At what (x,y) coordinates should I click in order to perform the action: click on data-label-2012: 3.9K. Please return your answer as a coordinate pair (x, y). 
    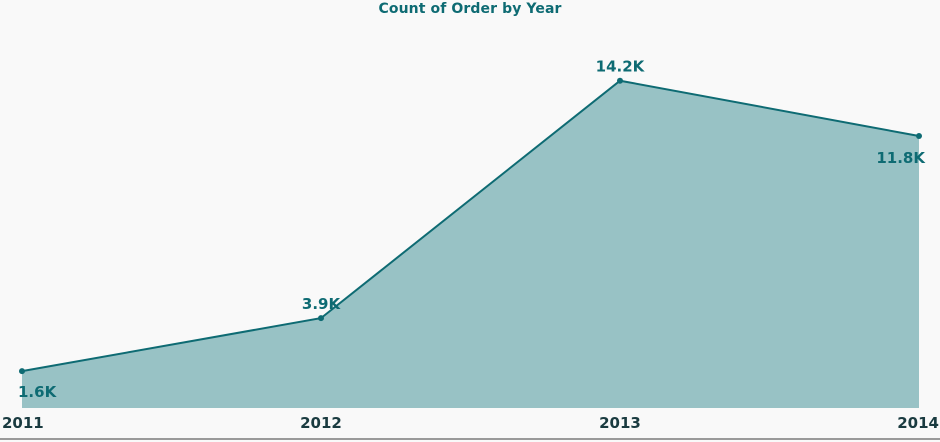
    Looking at the image, I should click on (322, 304).